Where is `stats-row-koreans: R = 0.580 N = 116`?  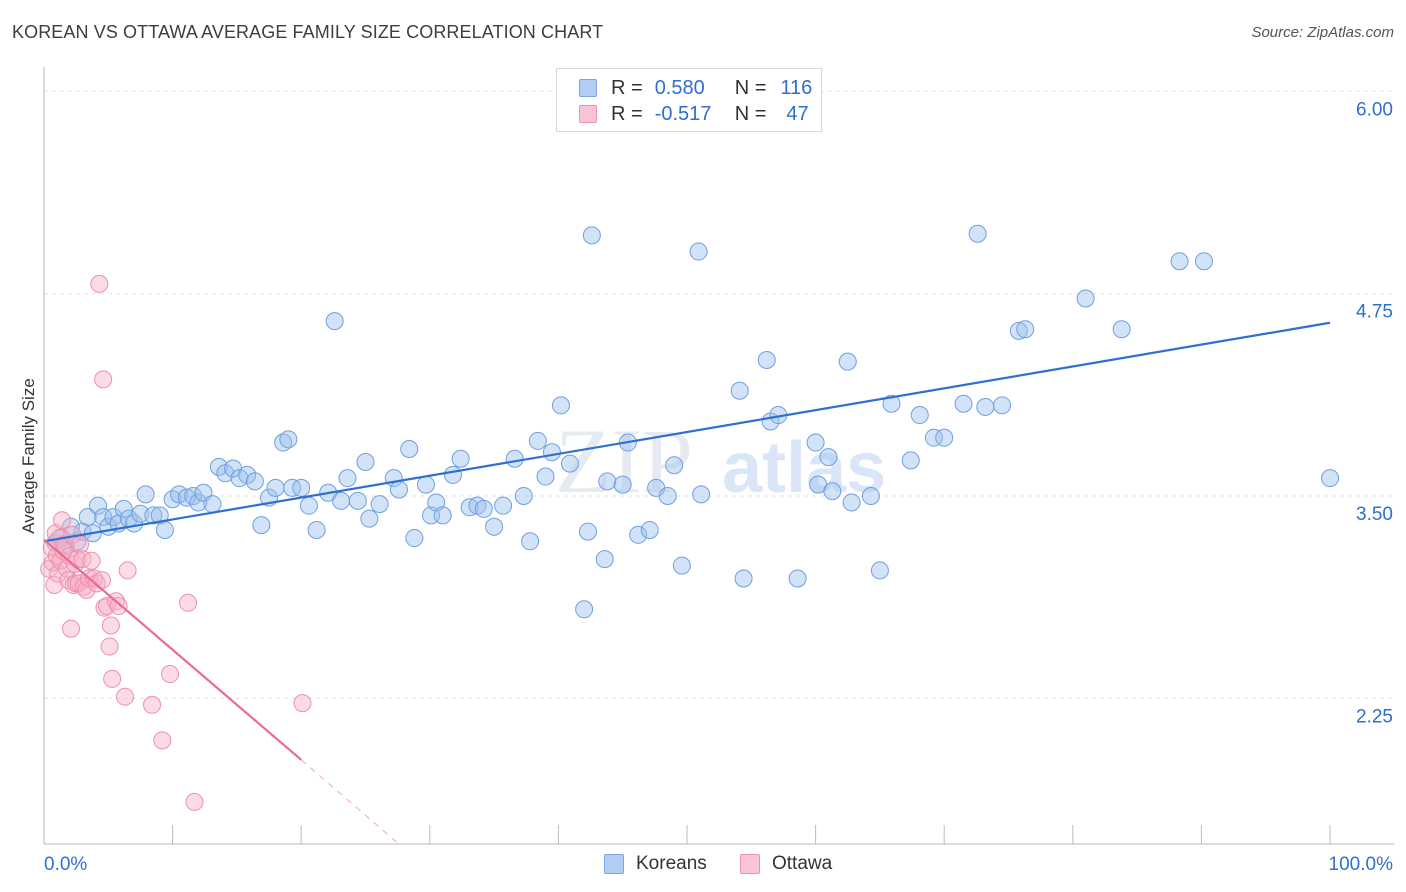 stats-row-koreans: R = 0.580 N = 116 is located at coordinates (695, 88).